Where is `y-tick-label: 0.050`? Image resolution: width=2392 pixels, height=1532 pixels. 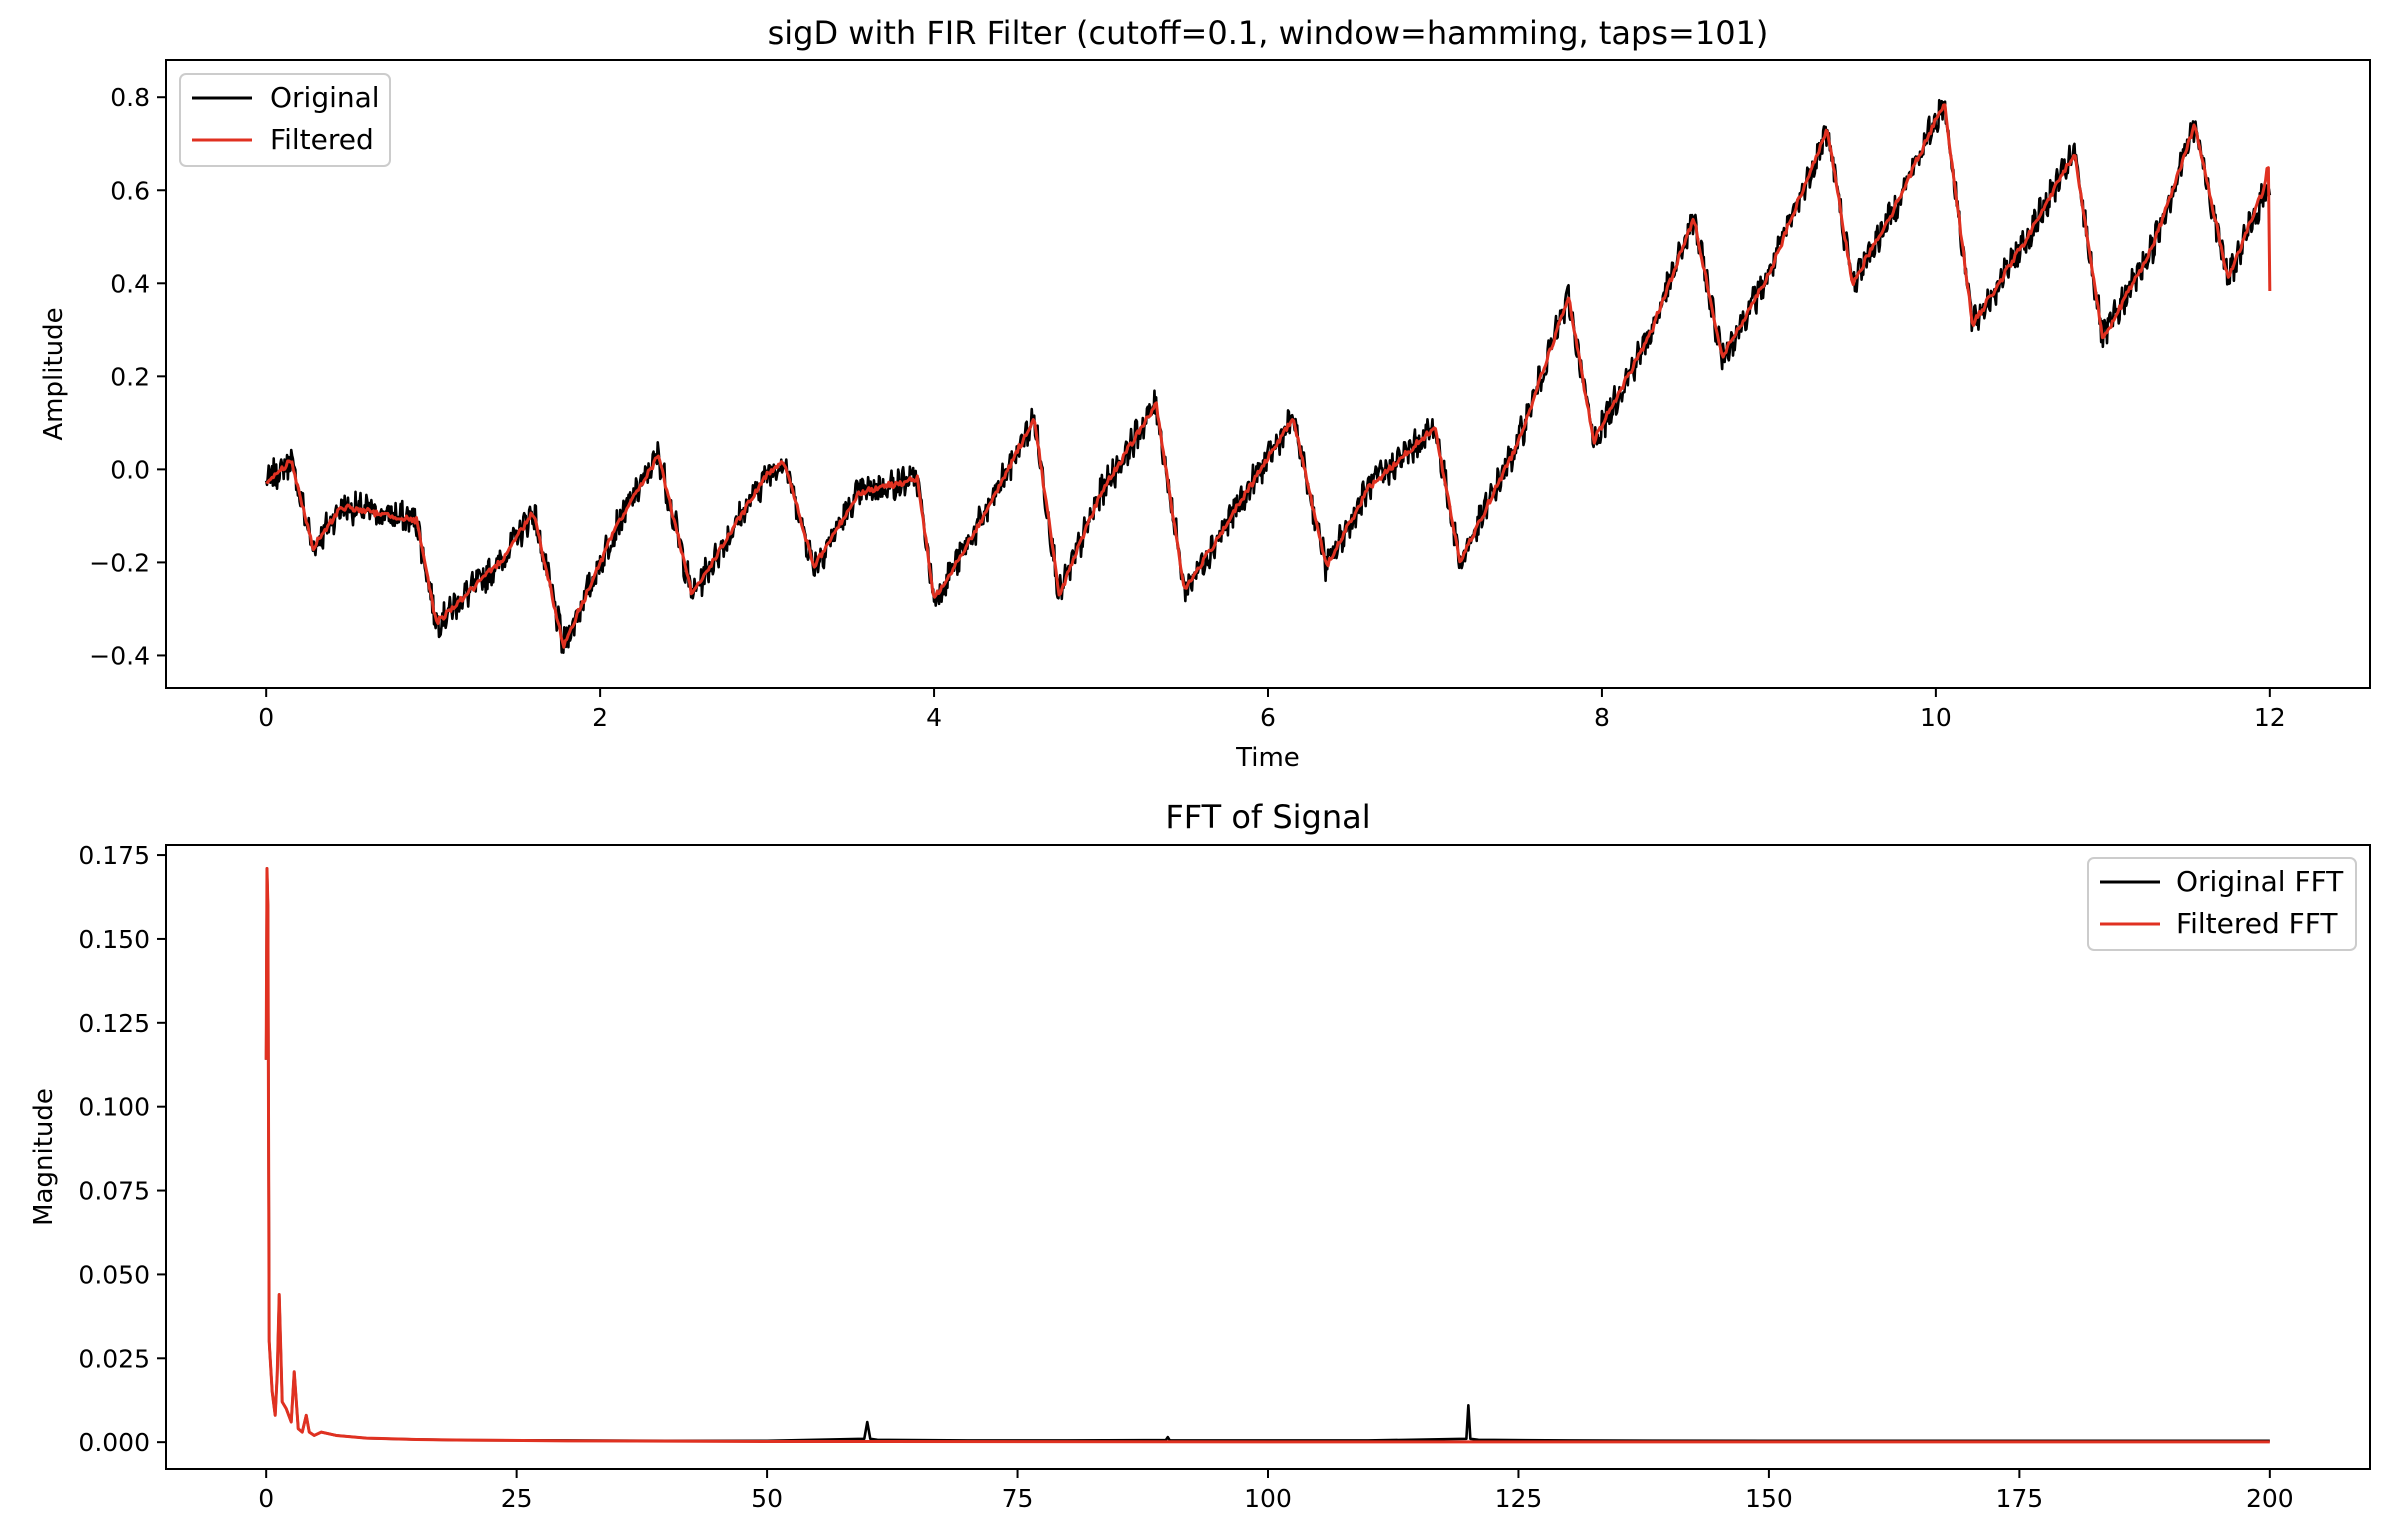
y-tick-label: 0.050 is located at coordinates (114, 1274).